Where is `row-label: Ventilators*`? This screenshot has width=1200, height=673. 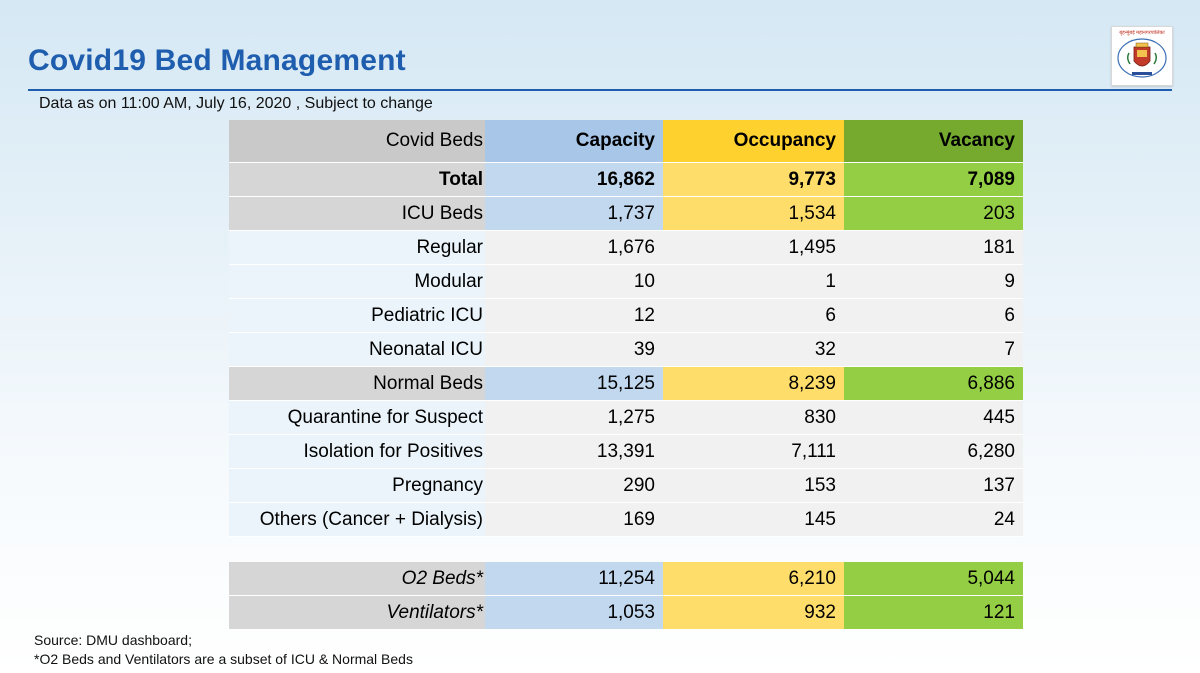 row-label: Ventilators* is located at coordinates (357, 612).